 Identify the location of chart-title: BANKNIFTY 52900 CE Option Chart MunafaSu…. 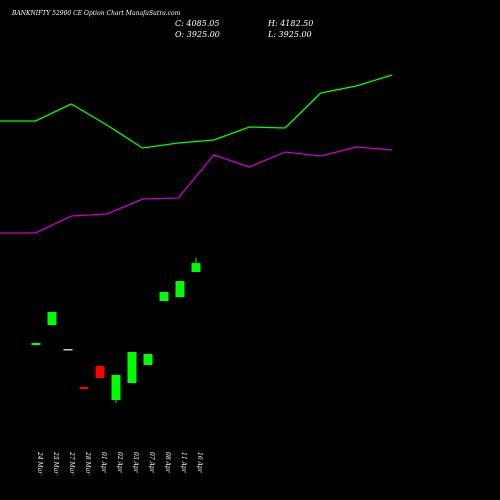
(96, 13).